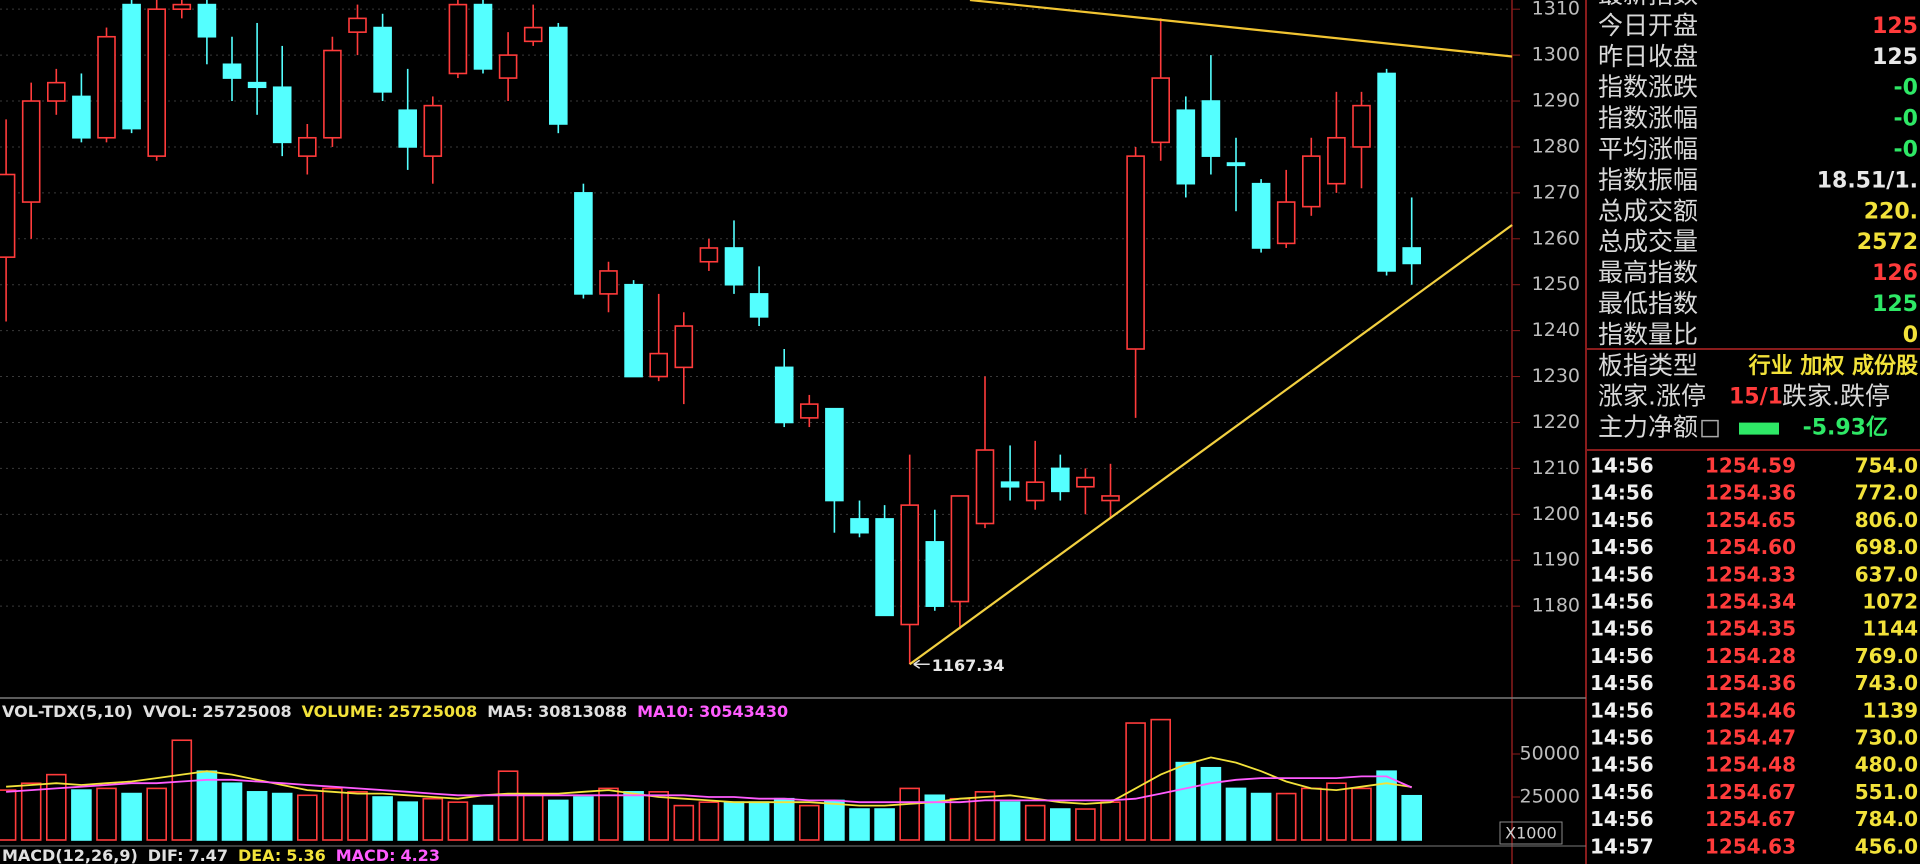 Image resolution: width=1920 pixels, height=864 pixels. I want to click on quote-label: 平均涨幅, so click(1648, 149).